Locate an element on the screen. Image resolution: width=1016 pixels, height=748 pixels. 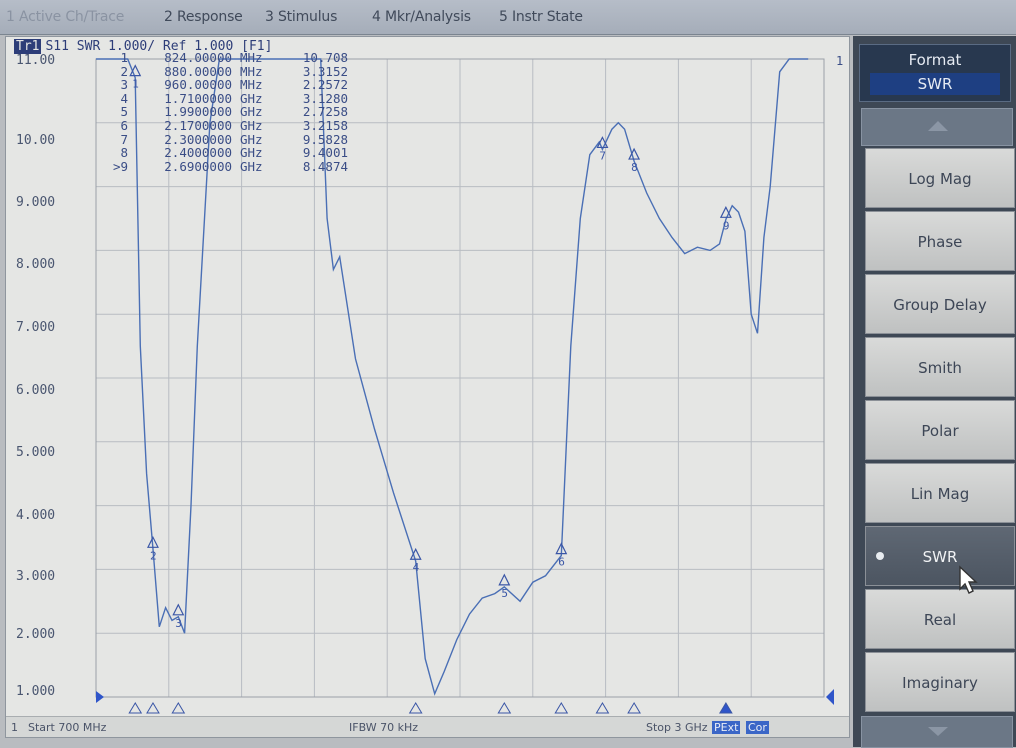
current-format-value: SWR is located at coordinates (935, 84).